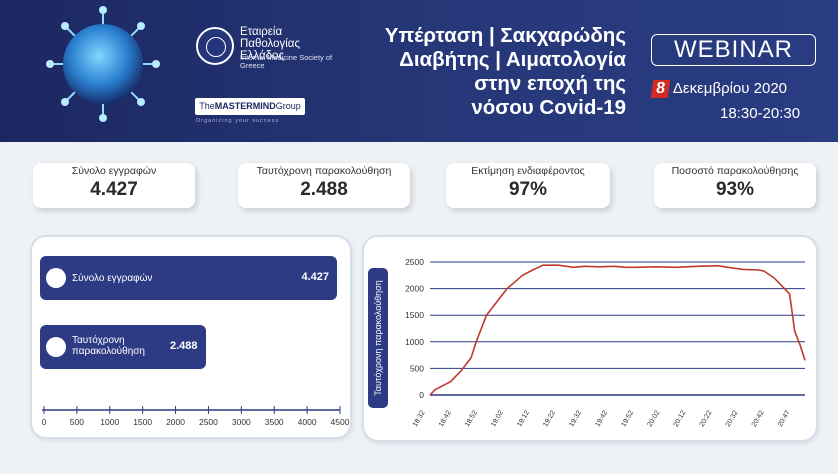 This screenshot has width=838, height=474. What do you see at coordinates (114, 189) in the screenshot?
I see `stat-value: 4.427` at bounding box center [114, 189].